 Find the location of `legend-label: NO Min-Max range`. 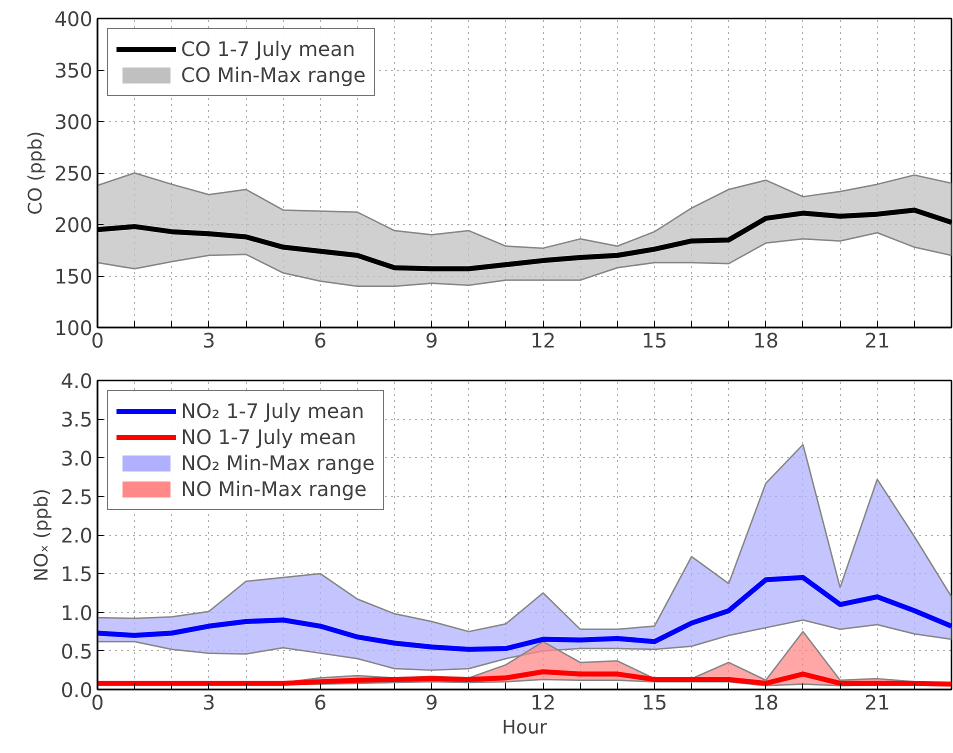

legend-label: NO Min-Max range is located at coordinates (274, 489).